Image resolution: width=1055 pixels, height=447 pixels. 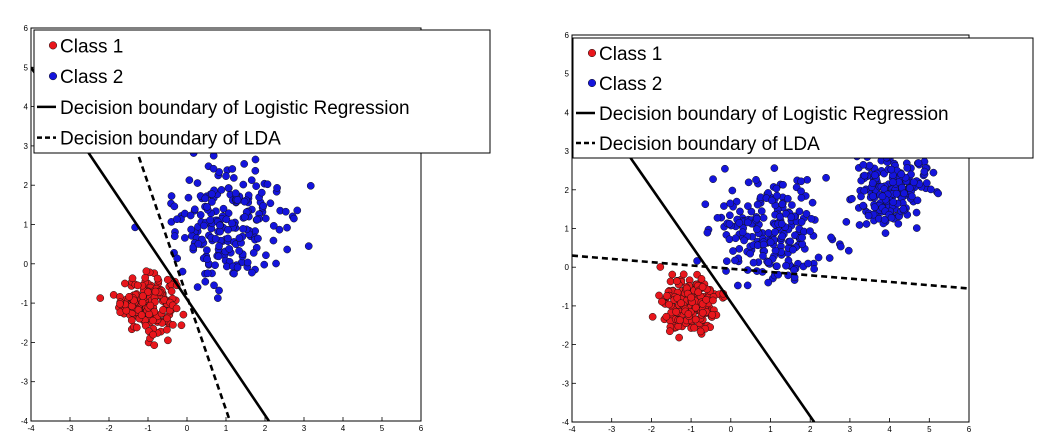 What do you see at coordinates (26, 185) in the screenshot?
I see `y-tick-label: 2` at bounding box center [26, 185].